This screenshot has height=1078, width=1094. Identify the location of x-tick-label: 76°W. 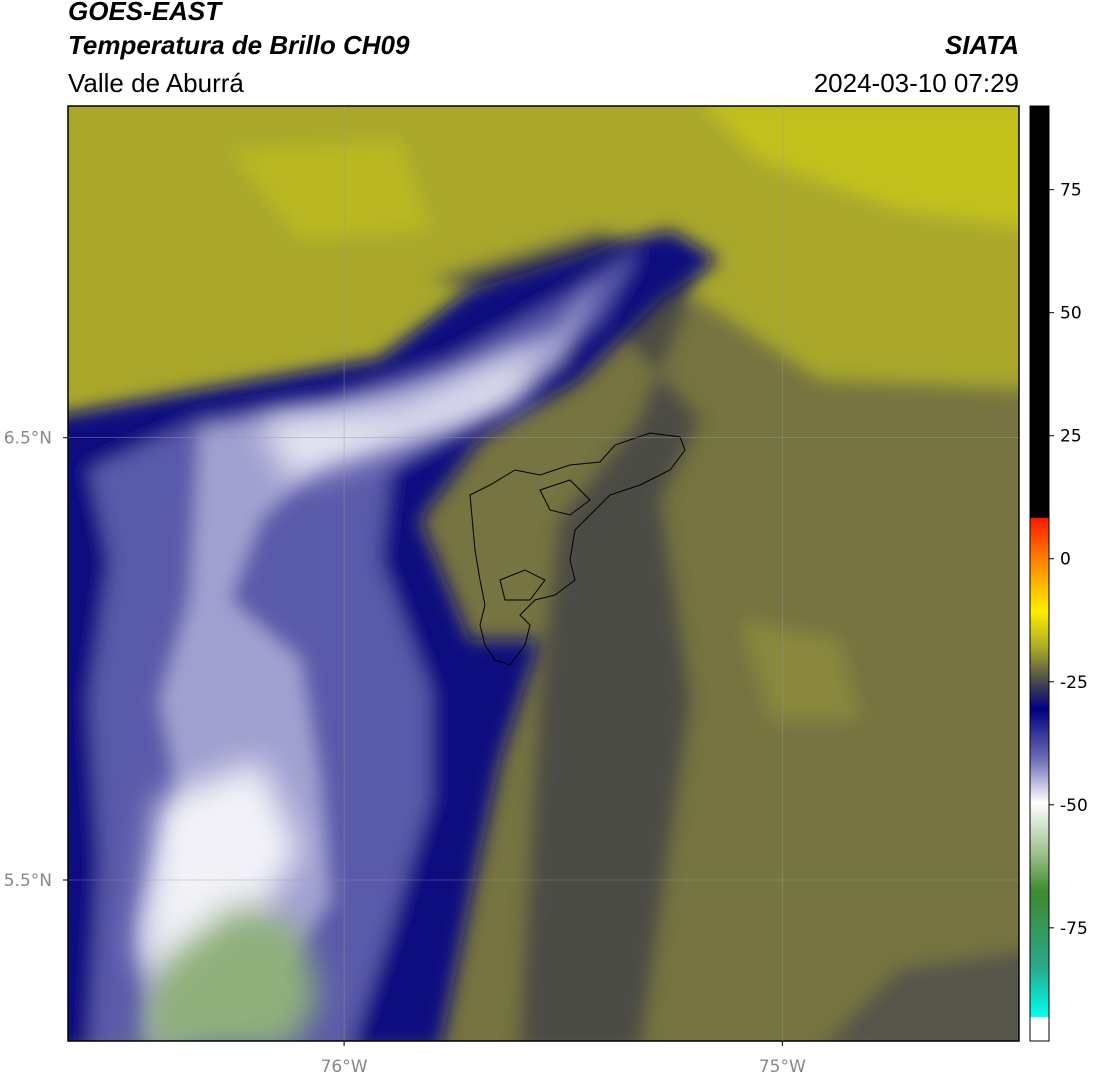
(344, 1067).